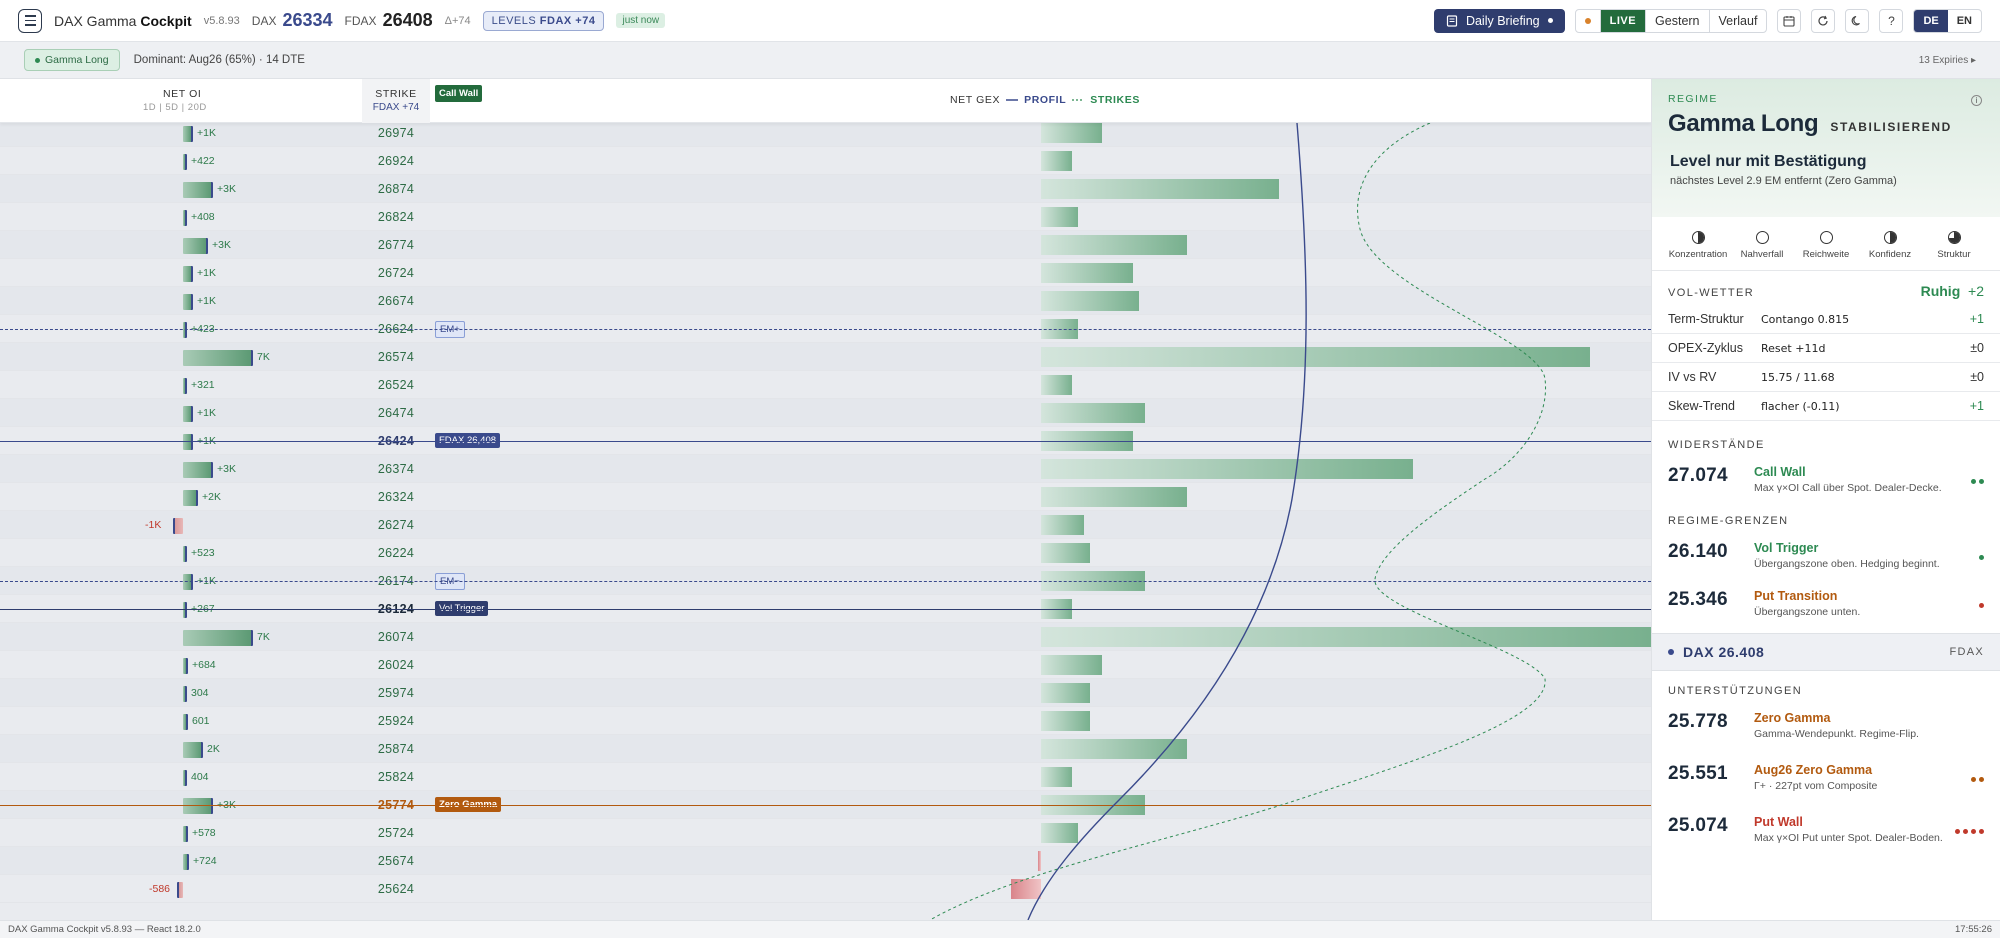 This screenshot has height=938, width=2000. Describe the element at coordinates (543, 20) in the screenshot. I see `levels-badge: LEVELS FDAX +74` at that location.